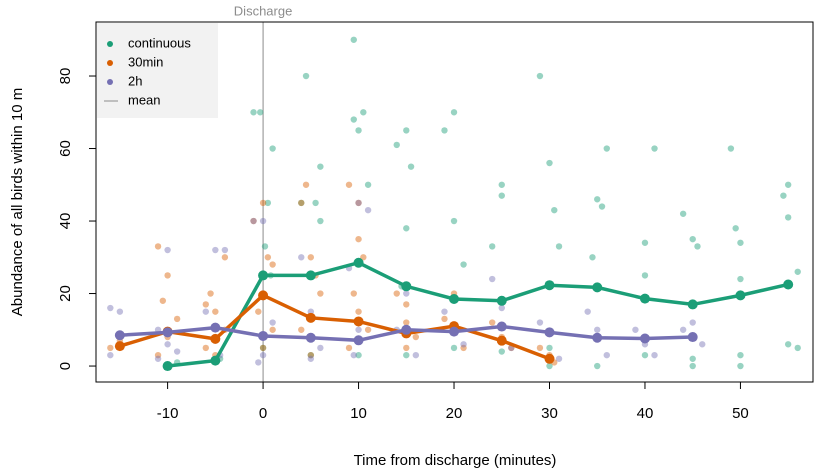  What do you see at coordinates (263, 10) in the screenshot?
I see `discharge-label: Discharge` at bounding box center [263, 10].